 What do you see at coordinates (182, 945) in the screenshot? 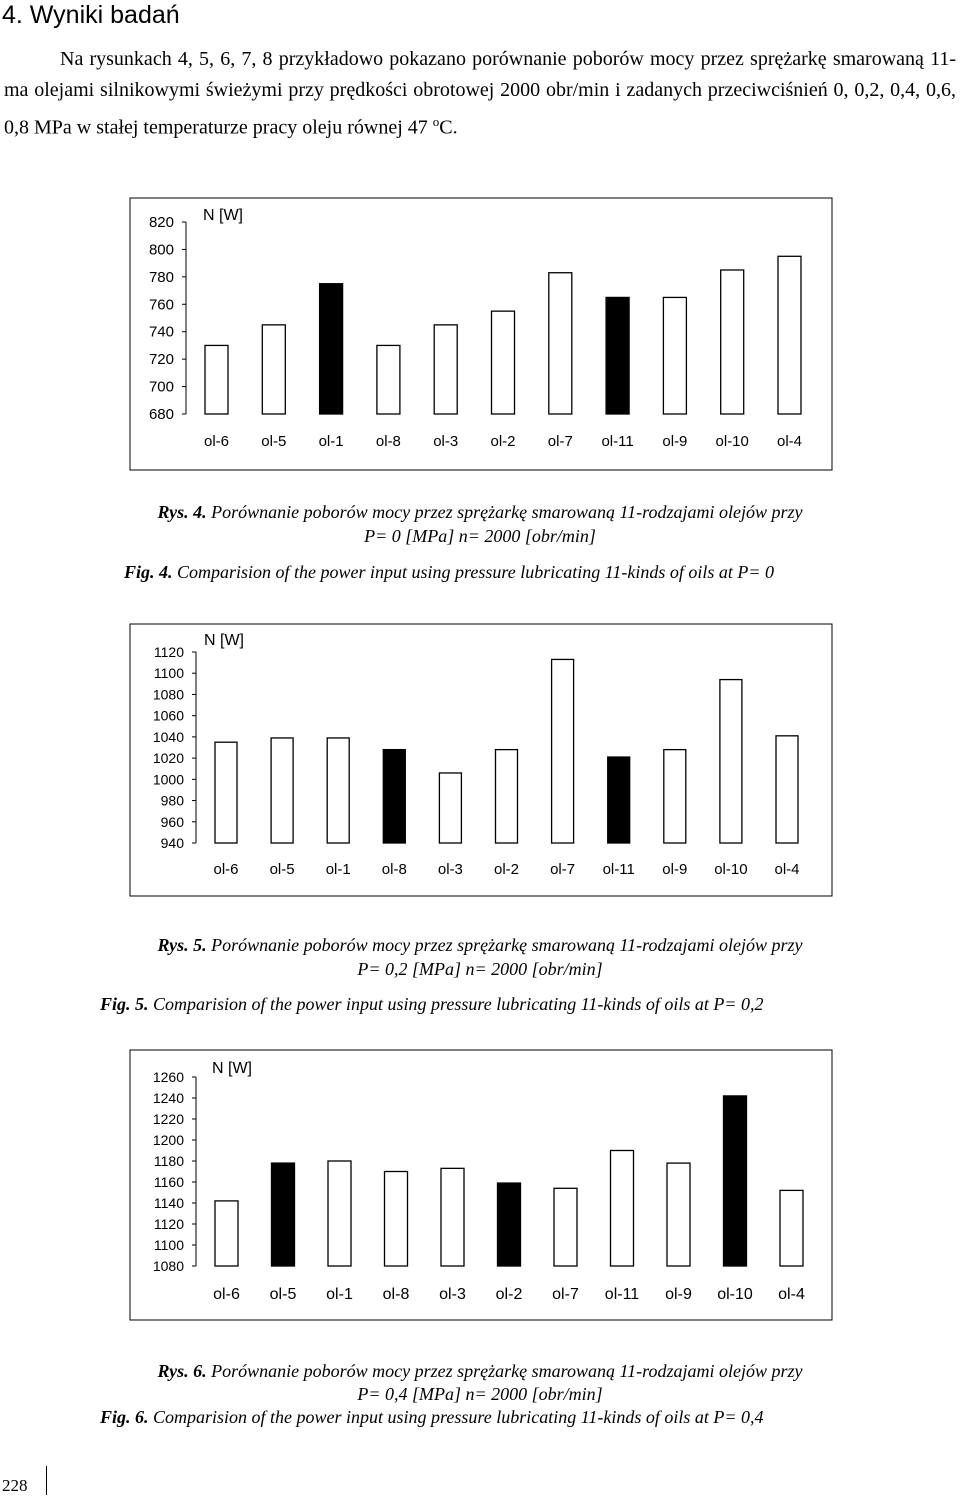
I see `caption-pl-label-2: Rys. 5.` at bounding box center [182, 945].